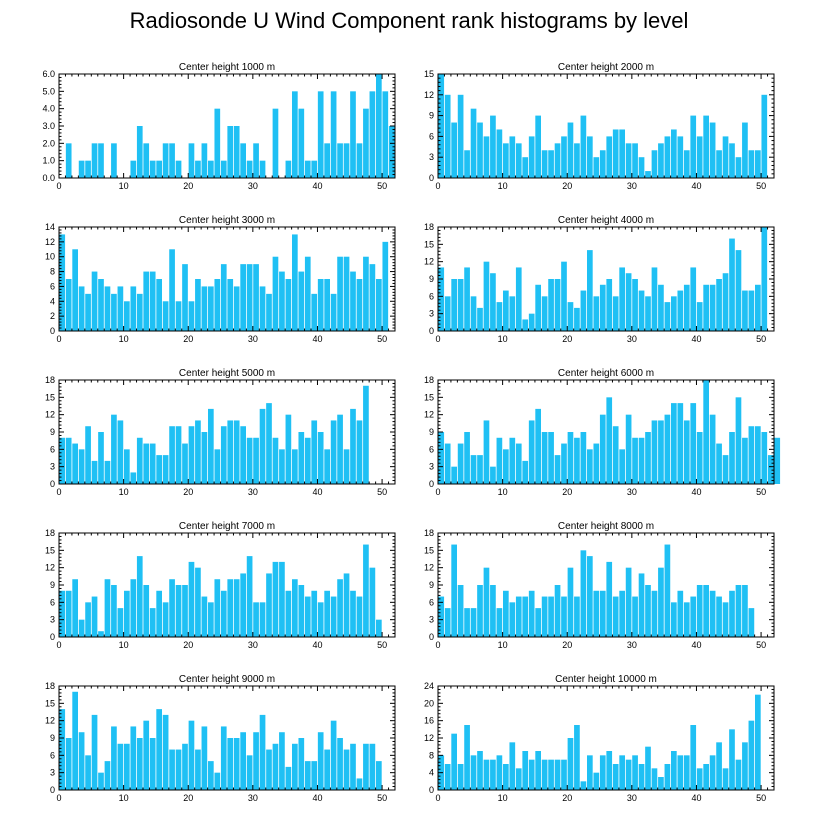  What do you see at coordinates (52, 432) in the screenshot?
I see `y-tick-label: 9` at bounding box center [52, 432].